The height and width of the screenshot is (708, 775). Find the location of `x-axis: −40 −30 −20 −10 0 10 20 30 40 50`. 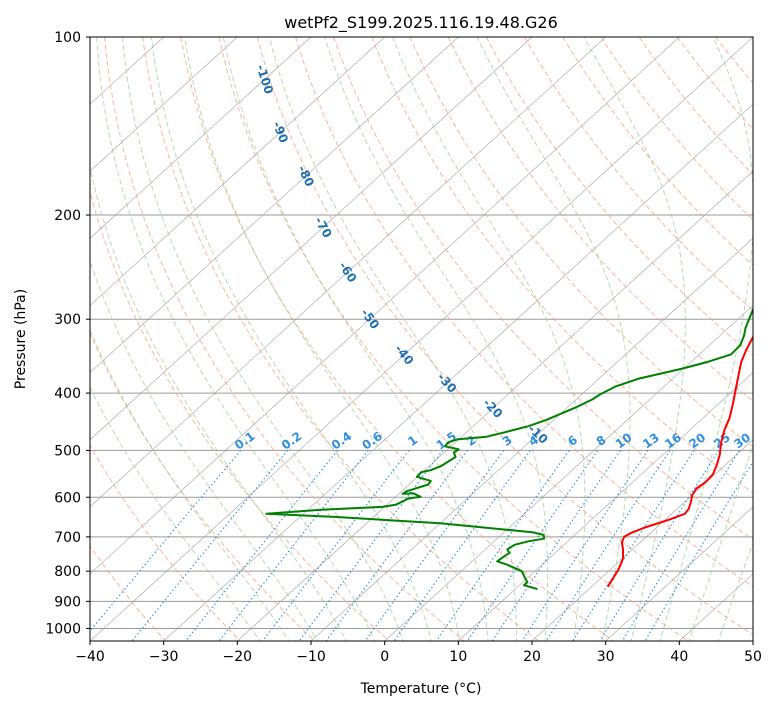

x-axis: −40 −30 −20 −10 0 10 20 30 40 50 is located at coordinates (418, 653).